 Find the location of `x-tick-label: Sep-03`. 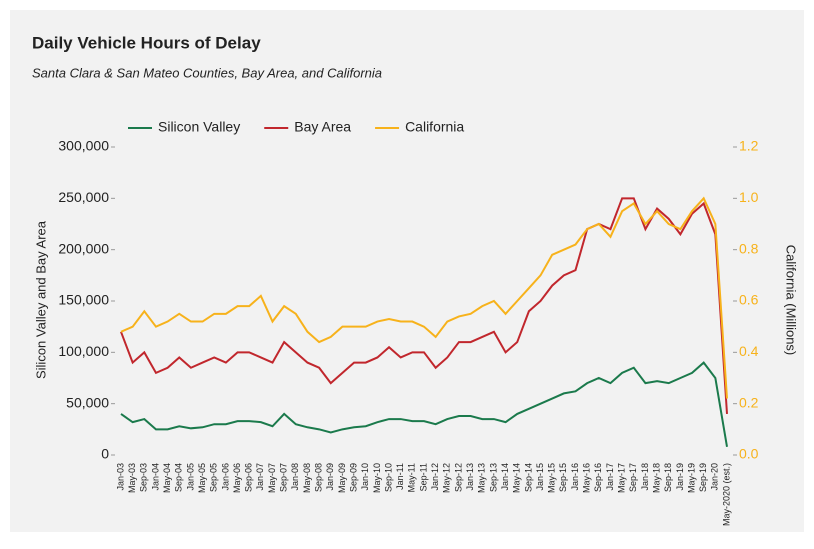

x-tick-label: Sep-03 is located at coordinates (144, 477).